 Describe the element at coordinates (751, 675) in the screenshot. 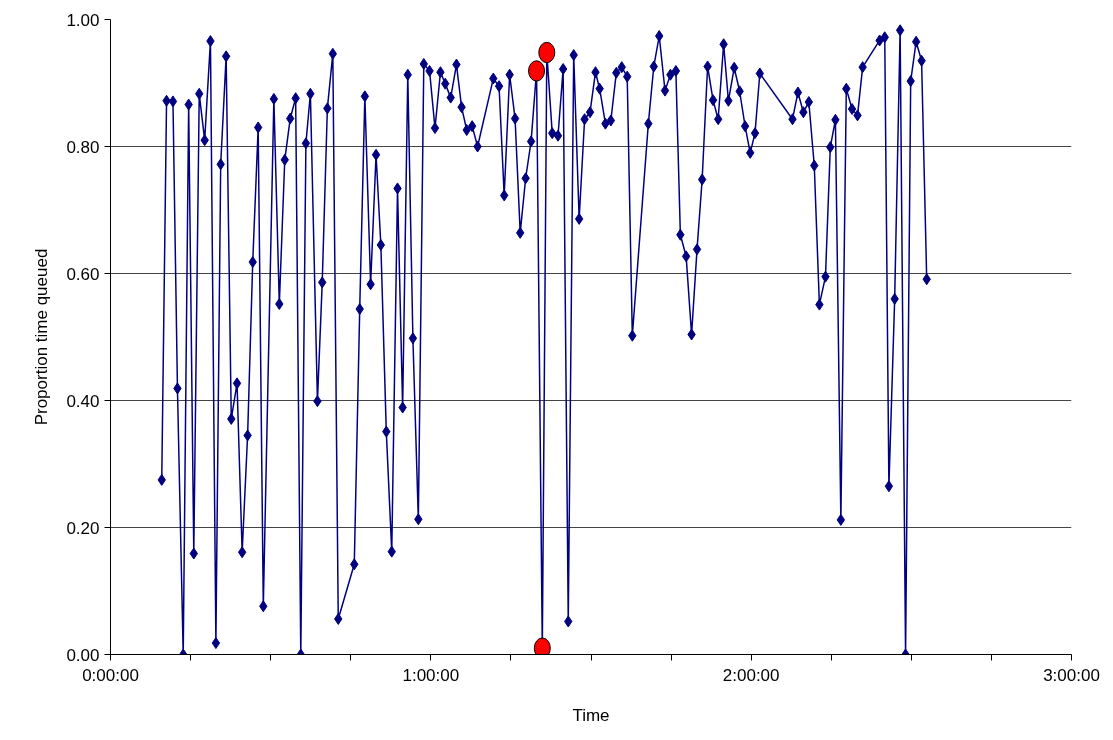

I see `x-tick-label: 2:00:00` at that location.